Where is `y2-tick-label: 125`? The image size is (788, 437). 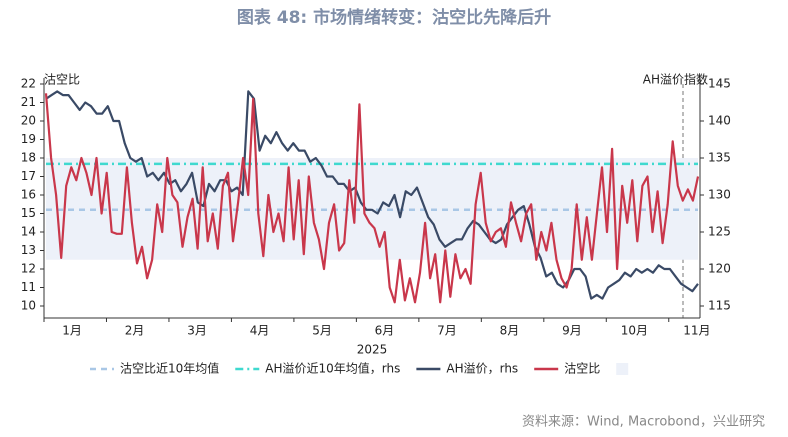 y2-tick-label: 125 is located at coordinates (719, 232).